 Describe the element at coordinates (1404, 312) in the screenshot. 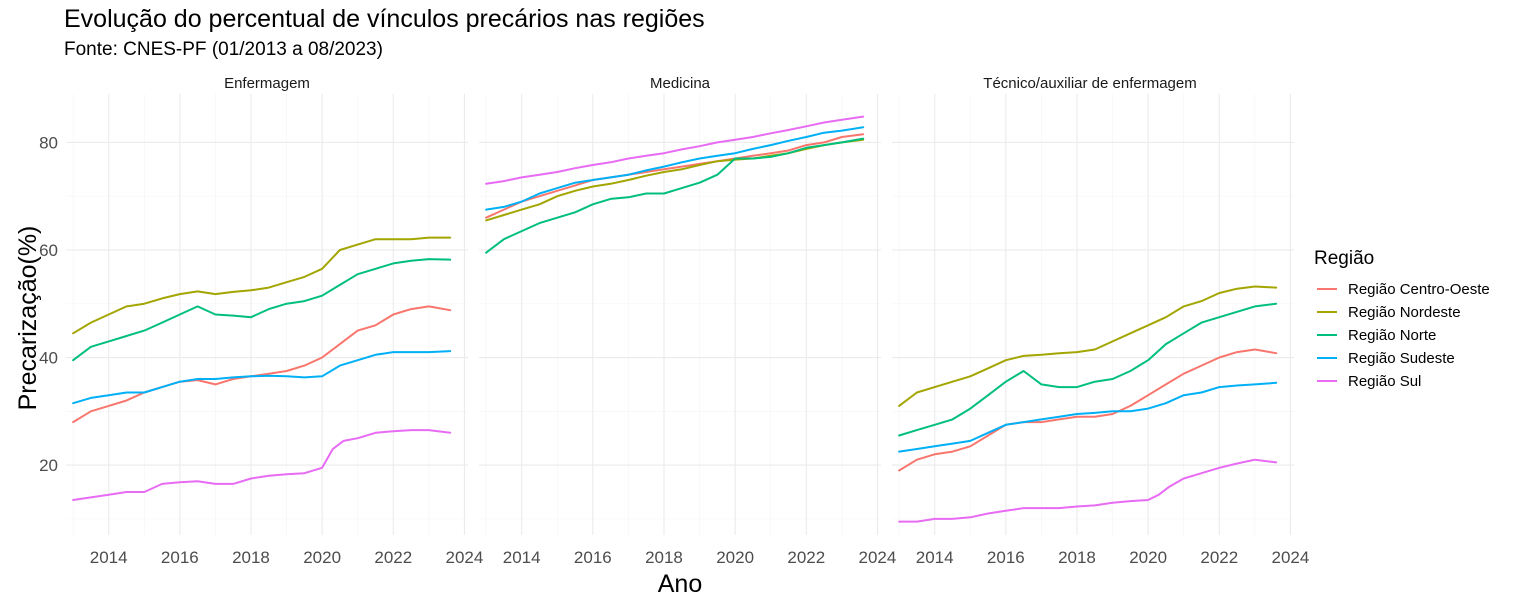

I see `legend-label: Região Nordeste` at that location.